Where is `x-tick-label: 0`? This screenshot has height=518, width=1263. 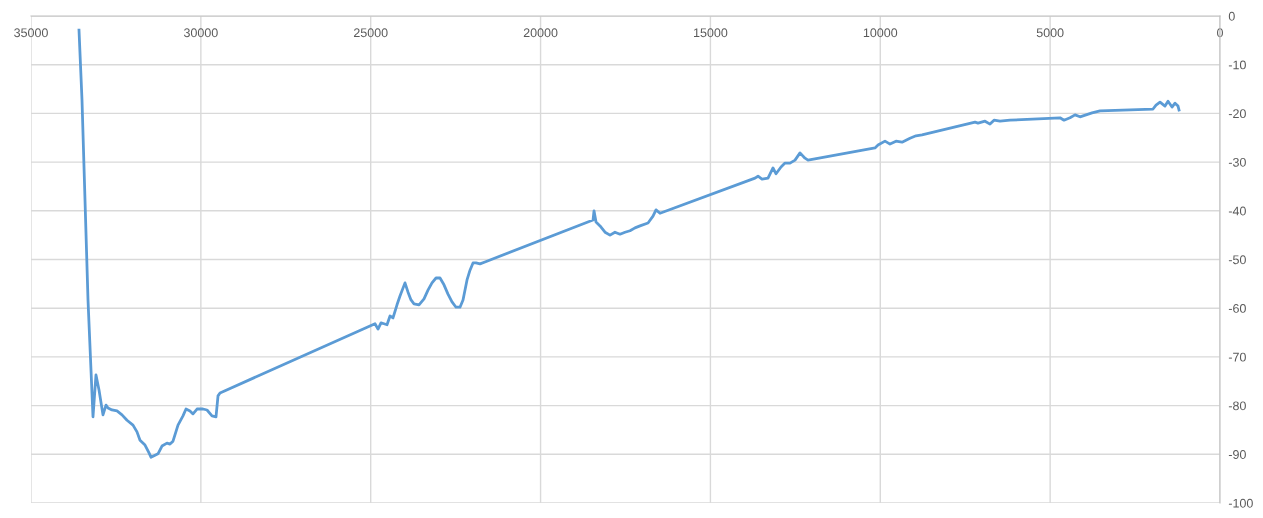
x-tick-label: 0 is located at coordinates (1220, 33).